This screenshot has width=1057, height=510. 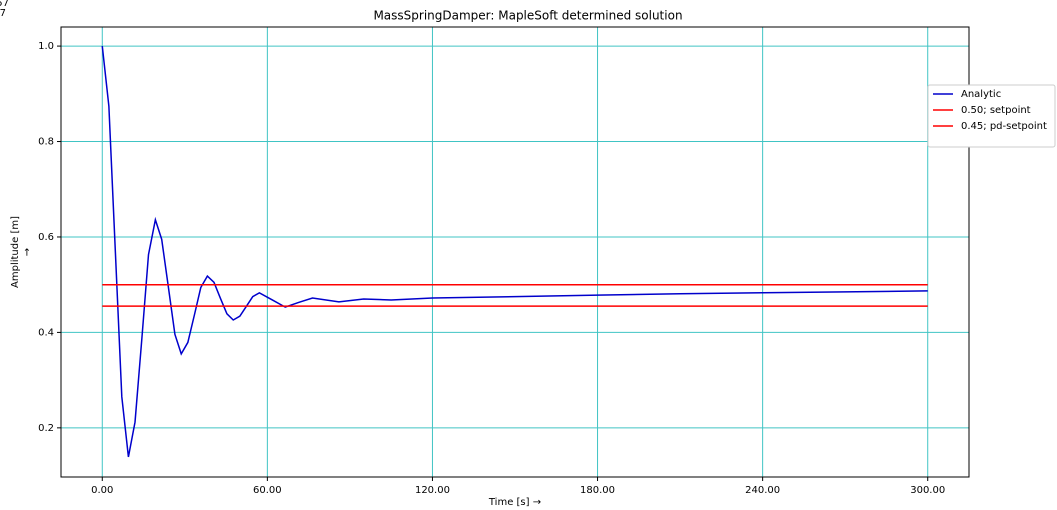 I want to click on y-tick-label: 0.2, so click(x=46, y=428).